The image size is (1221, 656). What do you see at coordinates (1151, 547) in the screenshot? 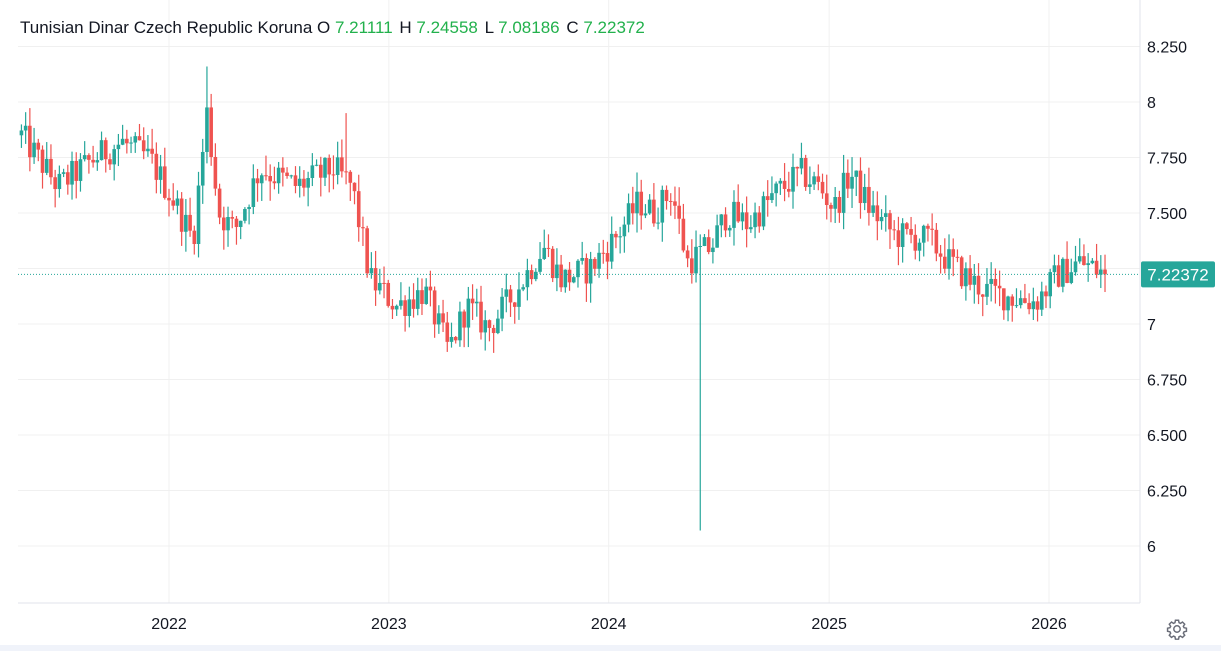
I see `y-tick-label: 6` at bounding box center [1151, 547].